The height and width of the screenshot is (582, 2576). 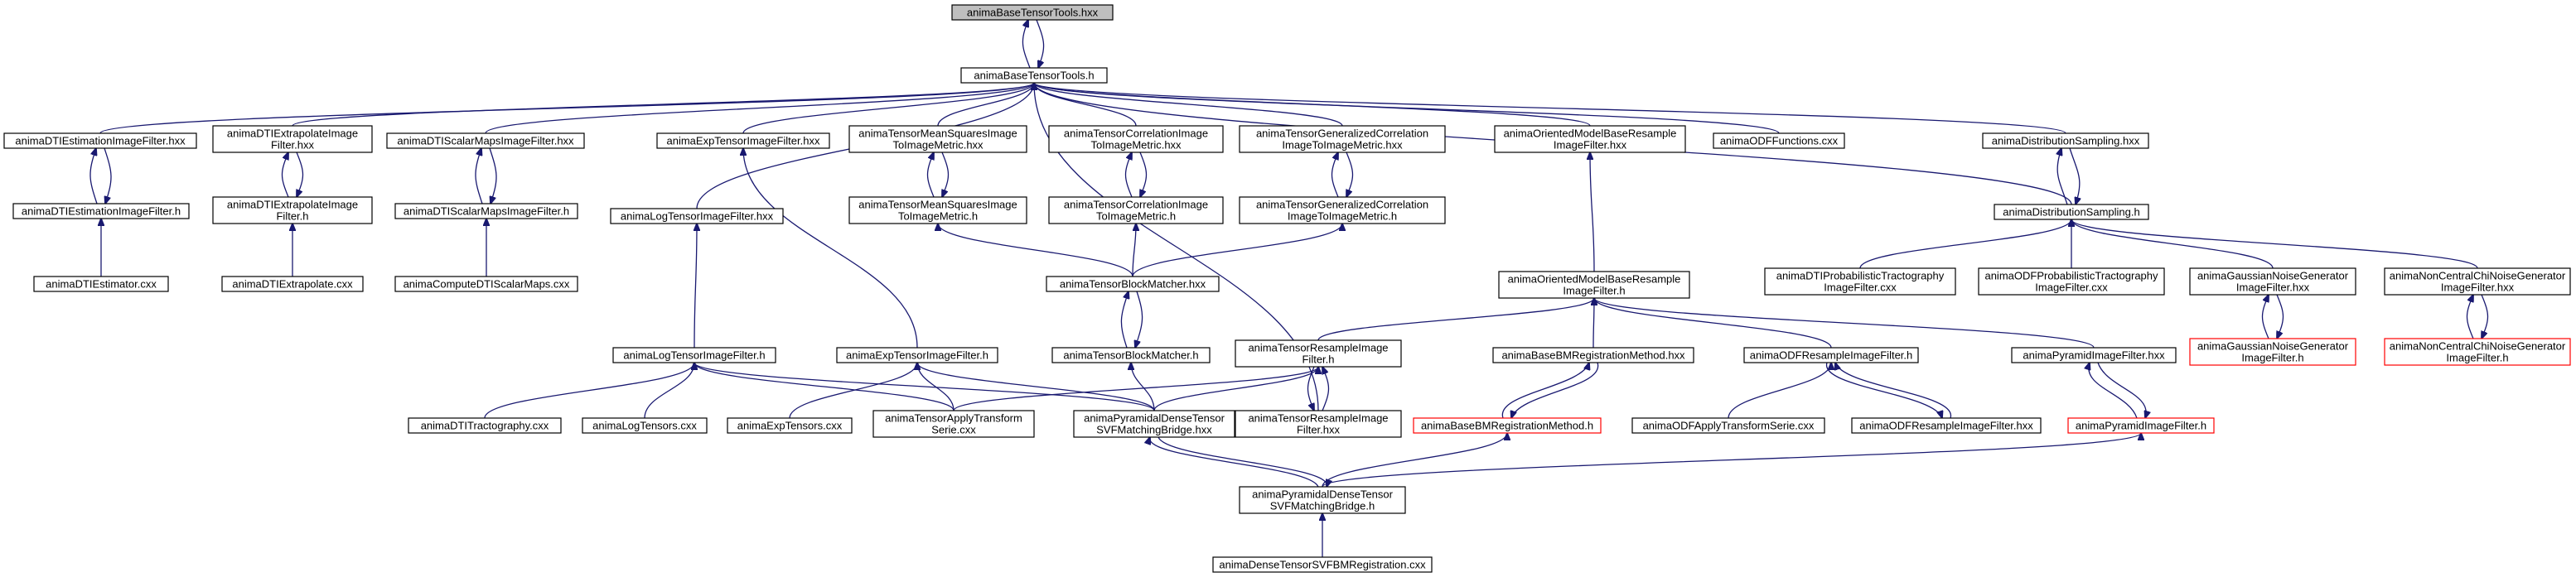 I want to click on node-dtiEst-hxx: animaDTIEstimationImageFilter.hxx, so click(x=100, y=140).